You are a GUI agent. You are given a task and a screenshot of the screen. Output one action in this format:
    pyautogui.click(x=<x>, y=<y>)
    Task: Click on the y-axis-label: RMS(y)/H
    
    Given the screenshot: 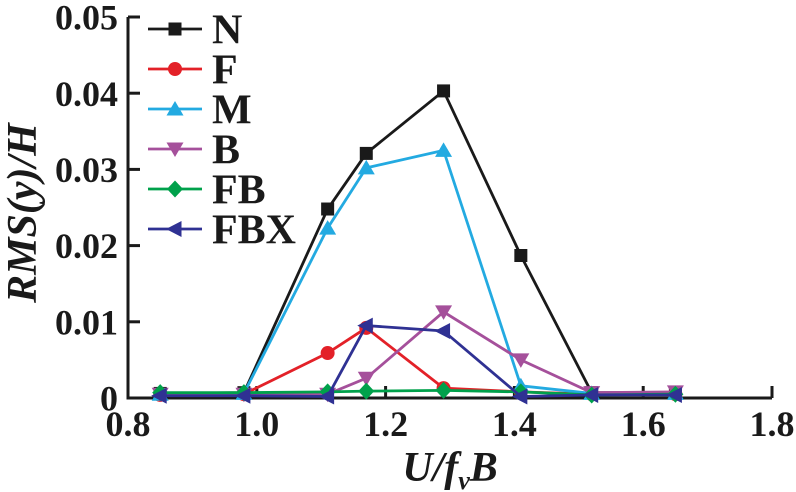 What is the action you would take?
    pyautogui.click(x=23, y=213)
    